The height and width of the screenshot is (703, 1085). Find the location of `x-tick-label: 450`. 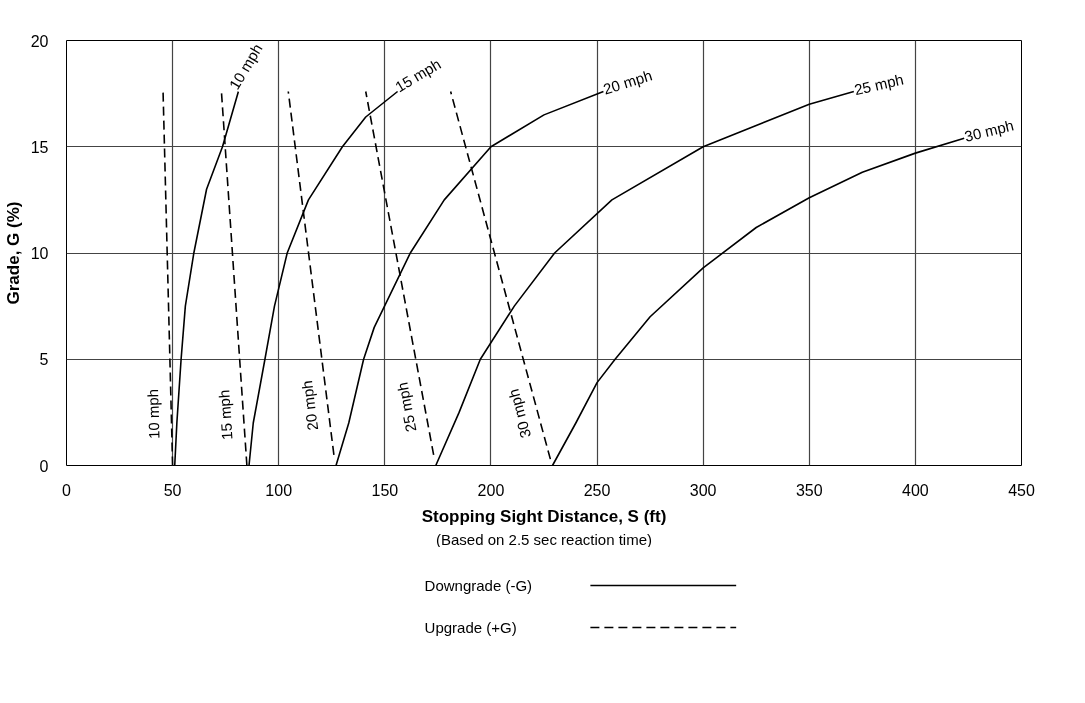

x-tick-label: 450 is located at coordinates (1021, 490).